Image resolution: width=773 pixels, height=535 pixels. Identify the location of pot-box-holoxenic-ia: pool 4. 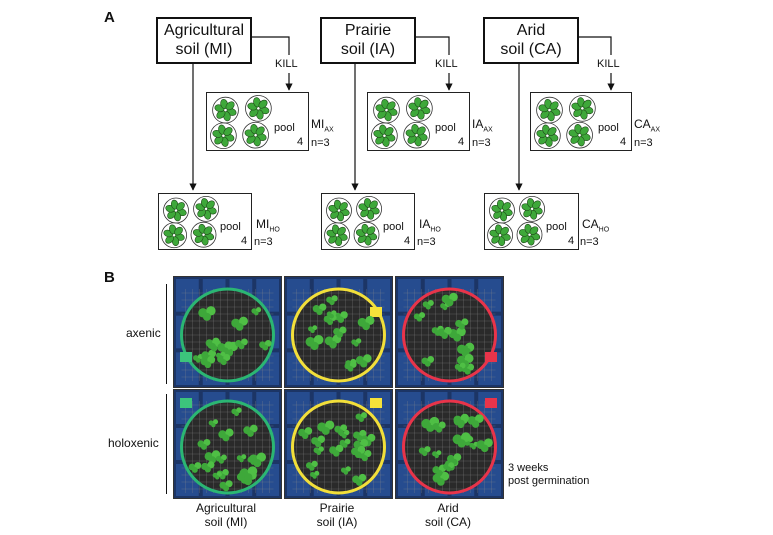
(368, 221).